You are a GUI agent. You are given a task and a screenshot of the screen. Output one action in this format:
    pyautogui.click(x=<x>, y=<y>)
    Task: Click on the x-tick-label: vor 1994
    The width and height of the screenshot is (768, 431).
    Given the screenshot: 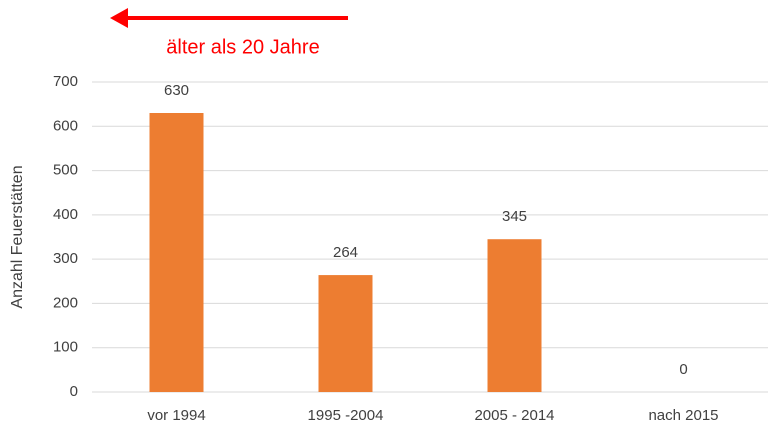 What is the action you would take?
    pyautogui.click(x=176, y=415)
    